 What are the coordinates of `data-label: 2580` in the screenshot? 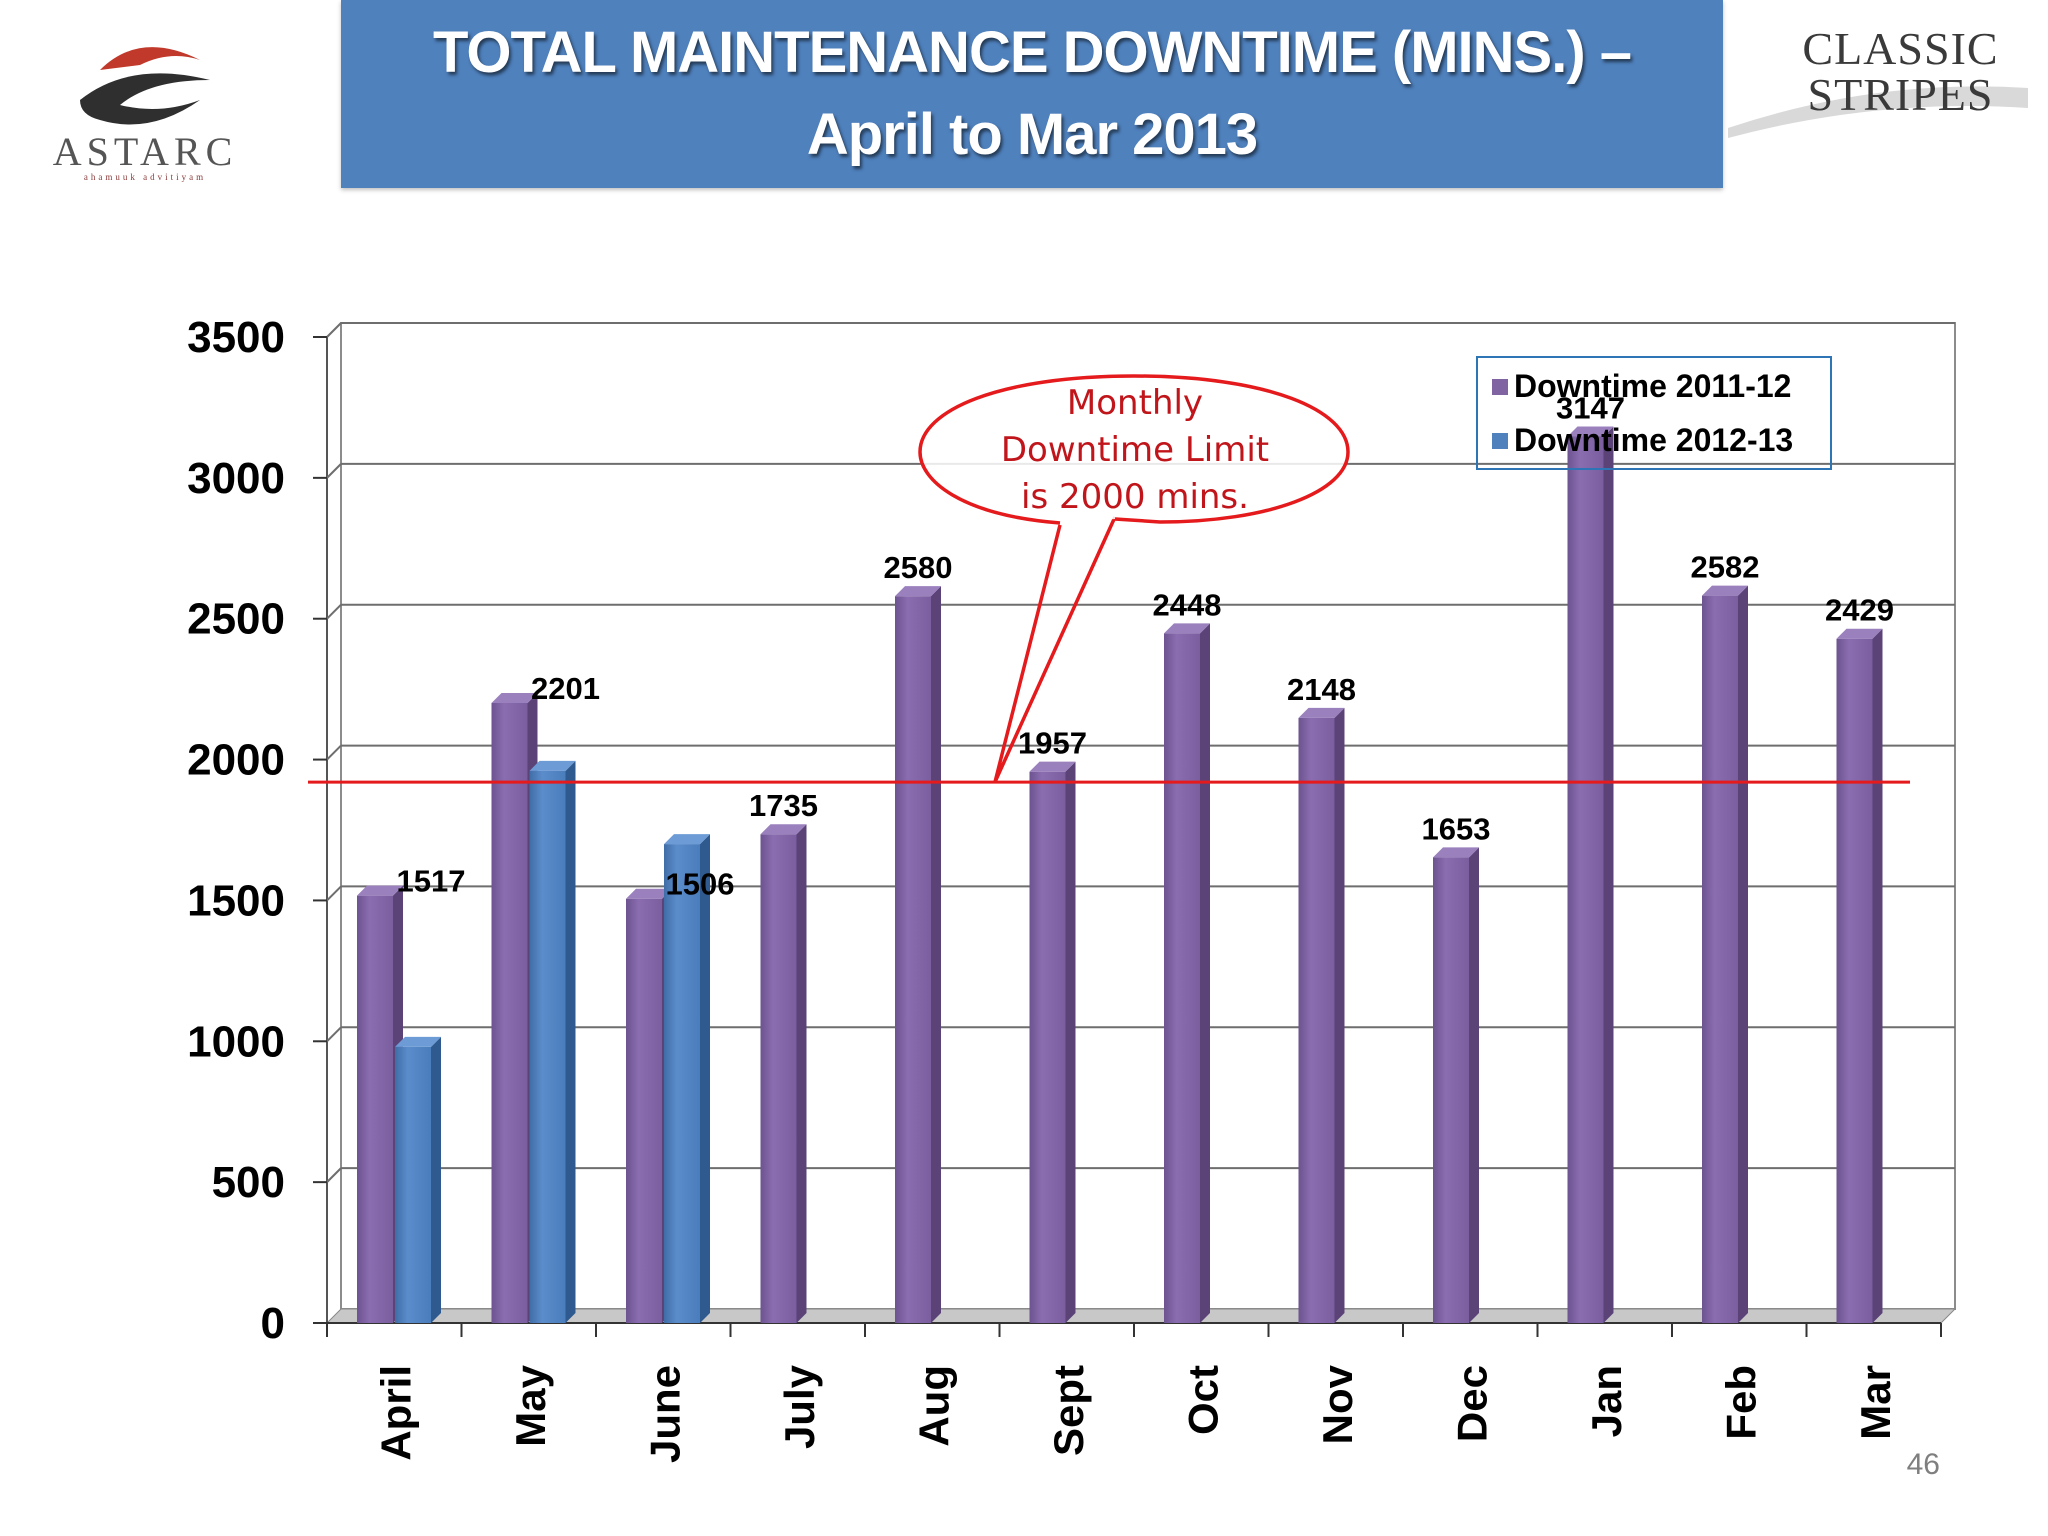 It's located at (918, 567).